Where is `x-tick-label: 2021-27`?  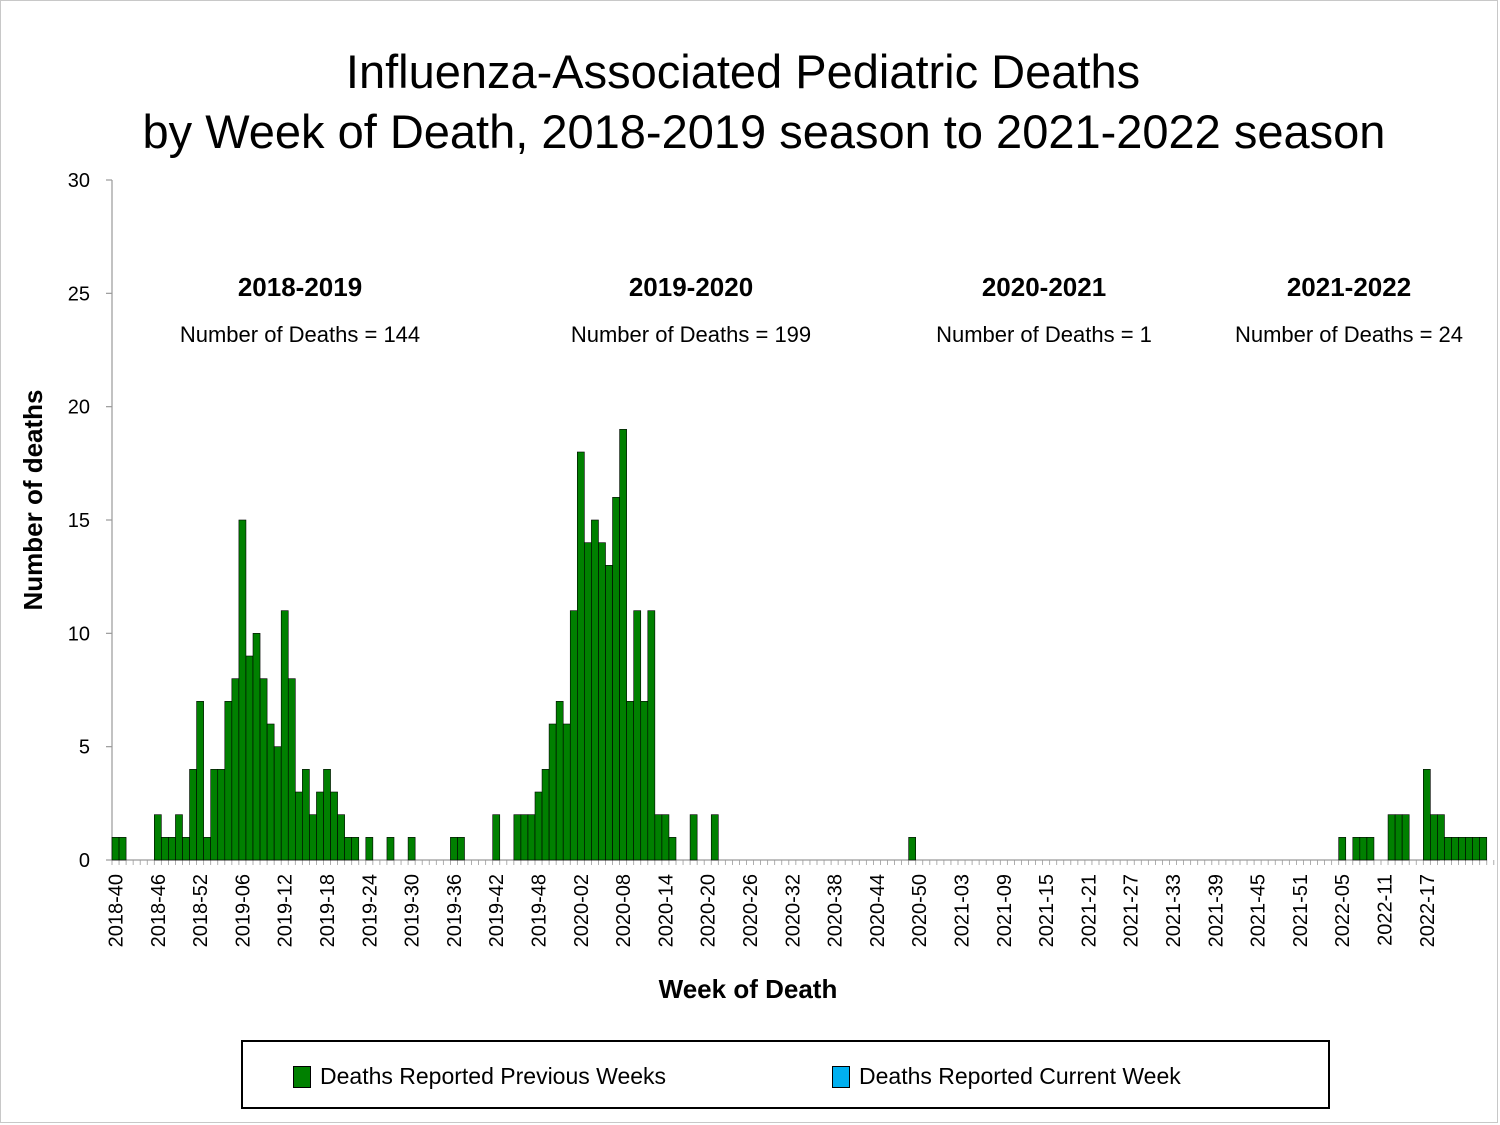 x-tick-label: 2021-27 is located at coordinates (1132, 910).